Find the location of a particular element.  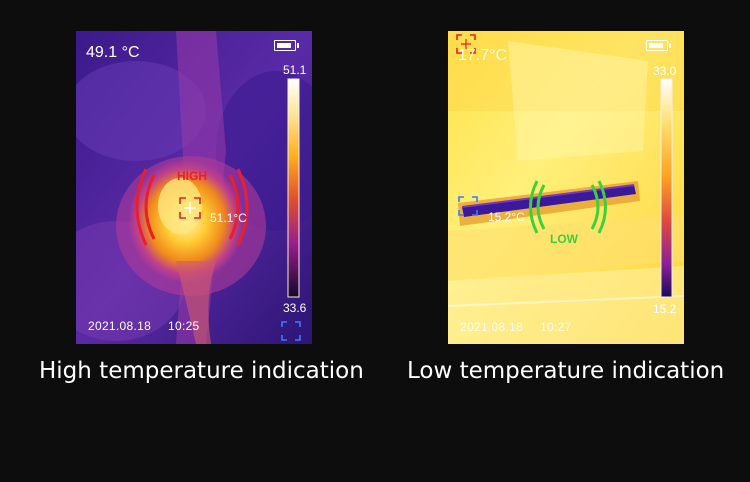

scale-min-value: 33.6 is located at coordinates (295, 308).